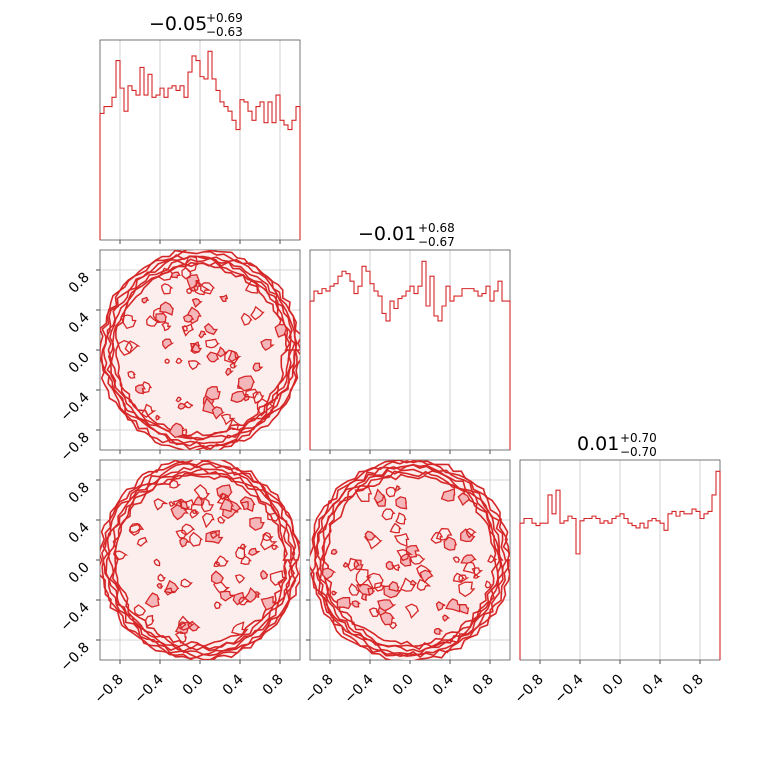 The height and width of the screenshot is (760, 760). I want to click on title-param-1-lower: −0.63, so click(224, 32).